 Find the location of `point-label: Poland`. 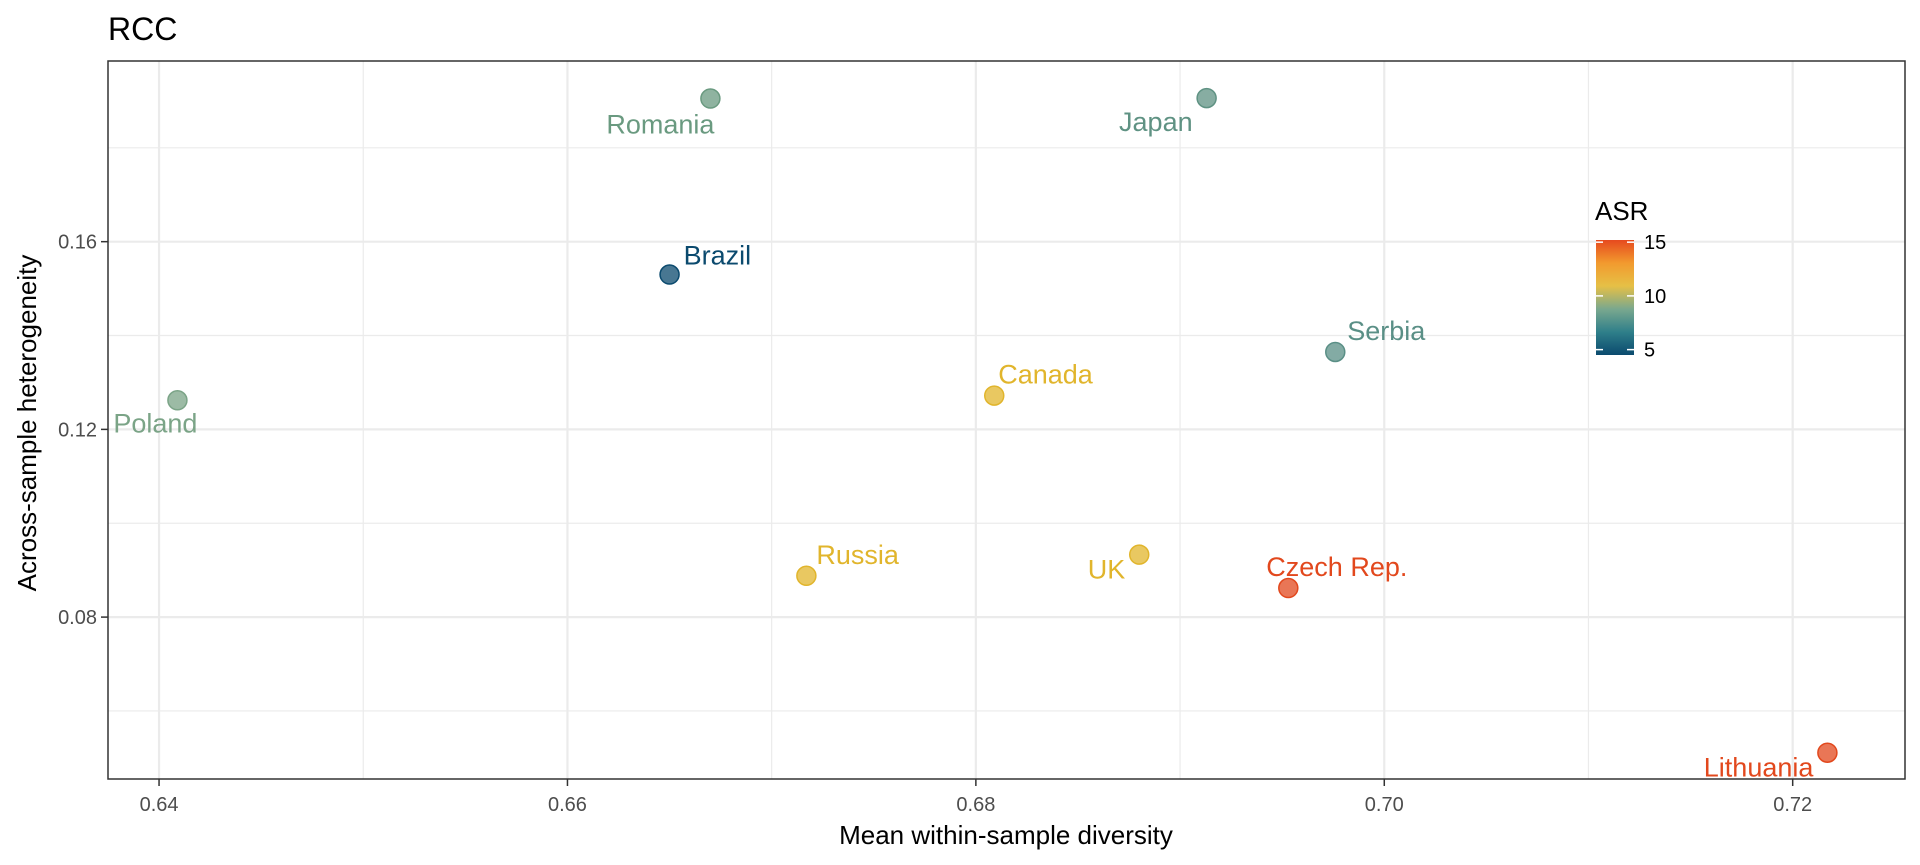

point-label: Poland is located at coordinates (155, 423).